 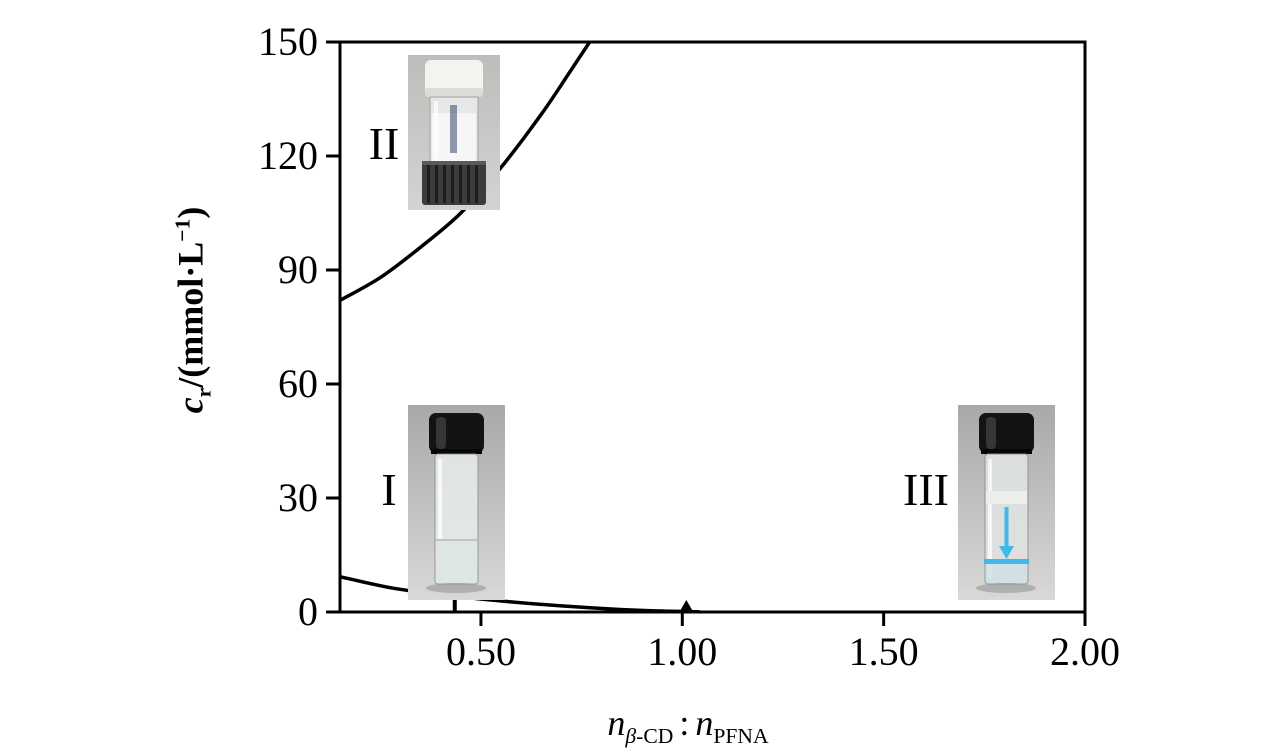 What do you see at coordinates (298, 269) in the screenshot?
I see `y-tick-label: 90` at bounding box center [298, 269].